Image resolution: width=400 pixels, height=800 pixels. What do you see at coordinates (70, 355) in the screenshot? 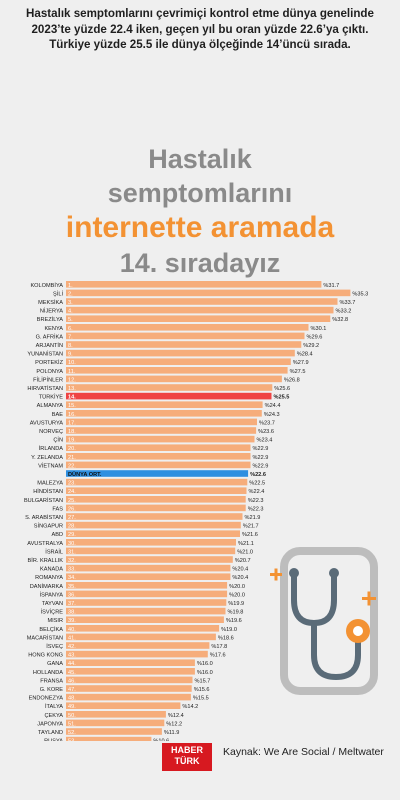
I see `rank-label: 9.` at bounding box center [70, 355].